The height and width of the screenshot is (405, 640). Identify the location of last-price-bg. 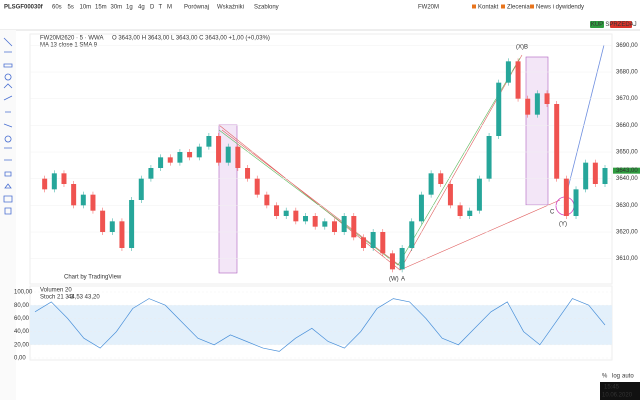
(626, 170).